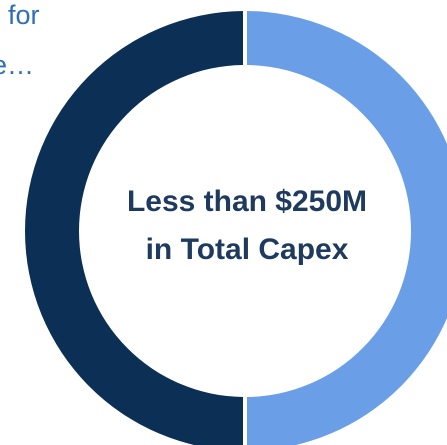 The width and height of the screenshot is (447, 445). I want to click on header-fragment-line-1: for, so click(24, 15).